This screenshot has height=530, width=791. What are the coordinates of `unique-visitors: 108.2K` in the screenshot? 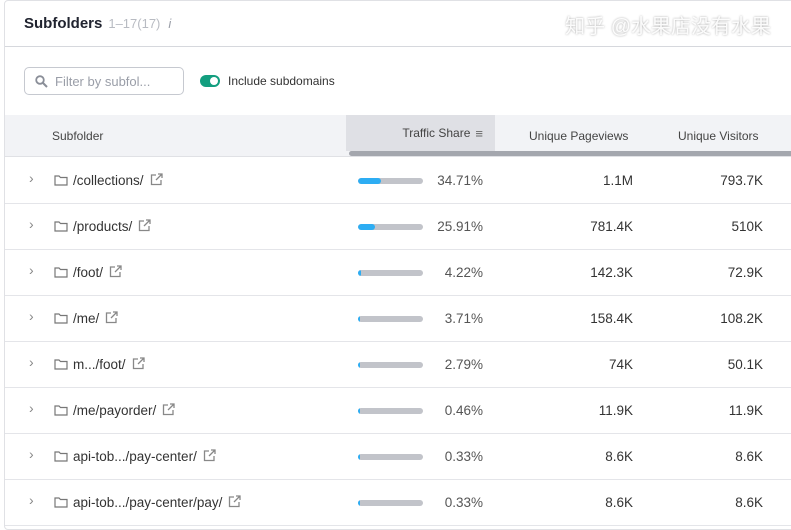 It's located at (741, 318).